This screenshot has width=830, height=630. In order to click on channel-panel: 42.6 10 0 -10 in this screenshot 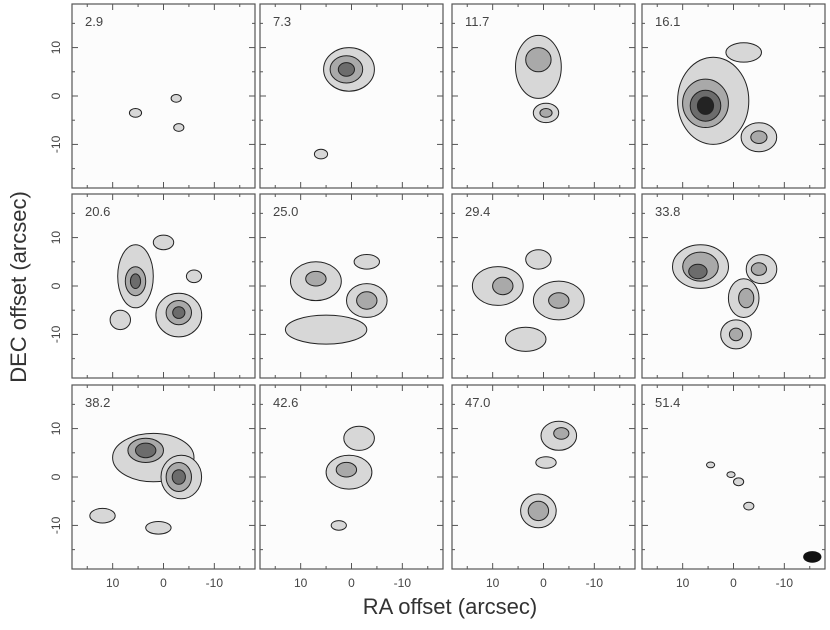, I will do `click(351, 487)`.